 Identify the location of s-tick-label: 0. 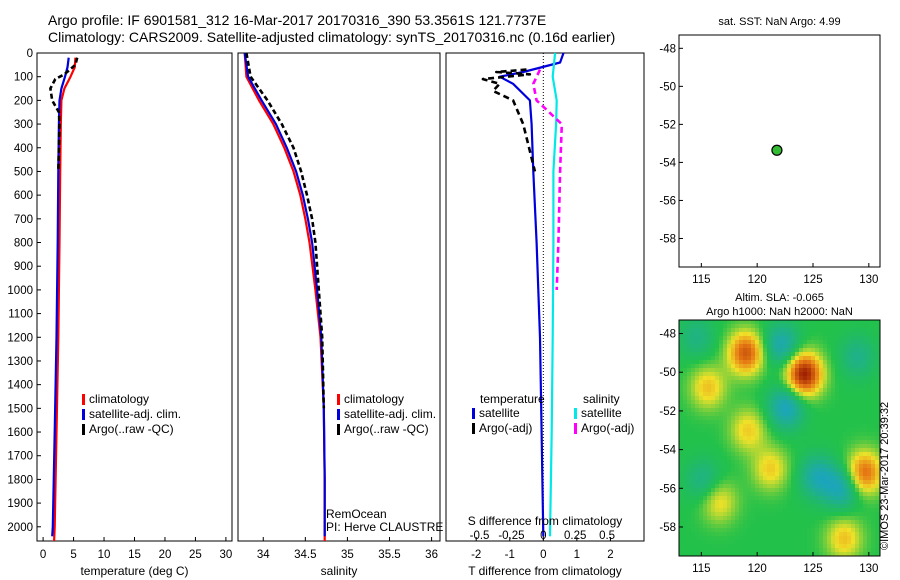
(543, 536).